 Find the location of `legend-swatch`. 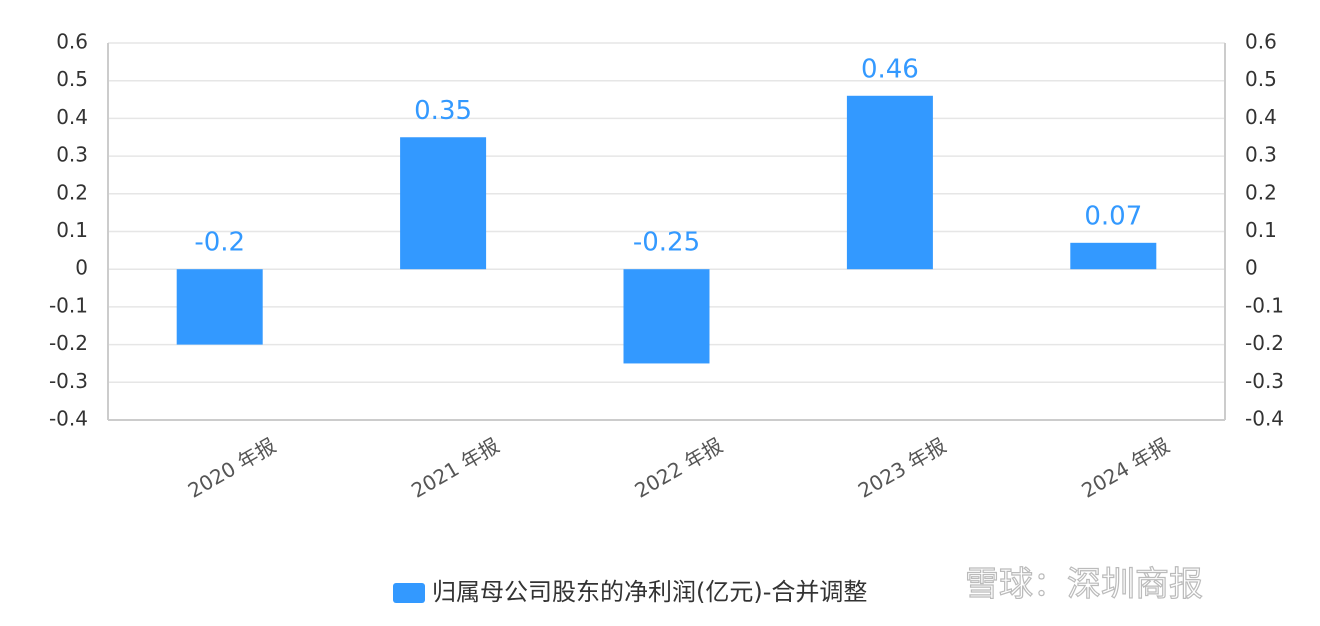

legend-swatch is located at coordinates (409, 593).